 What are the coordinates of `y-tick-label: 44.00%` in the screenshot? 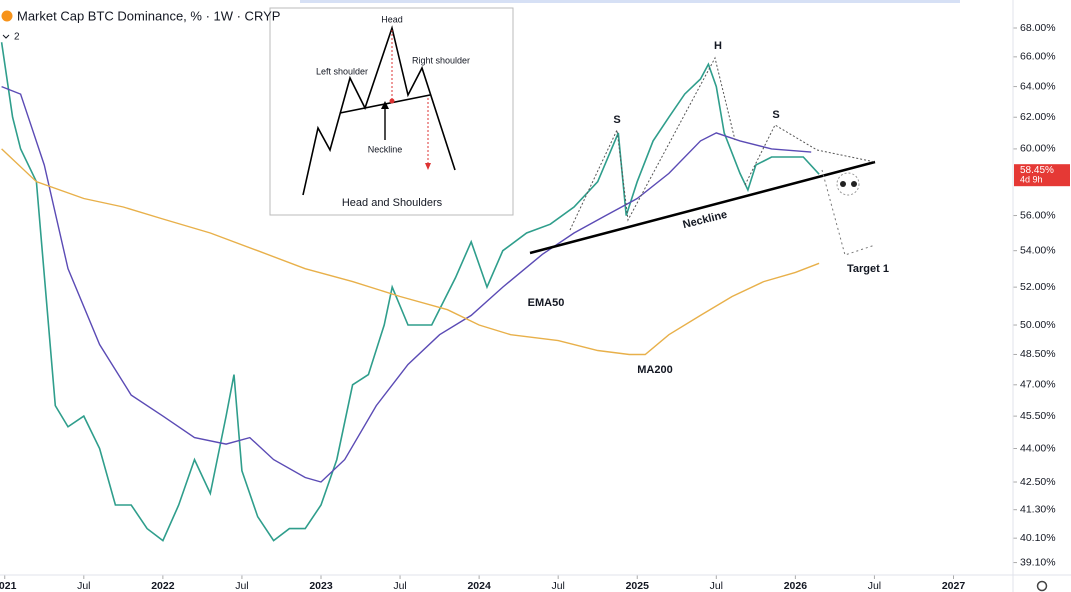 It's located at (1038, 448).